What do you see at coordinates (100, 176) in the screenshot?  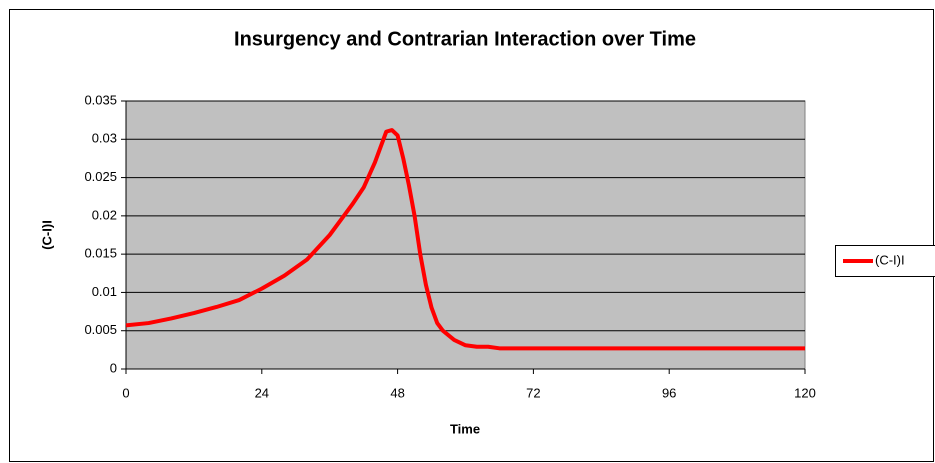 I see `y-tick-label: 0.025` at bounding box center [100, 176].